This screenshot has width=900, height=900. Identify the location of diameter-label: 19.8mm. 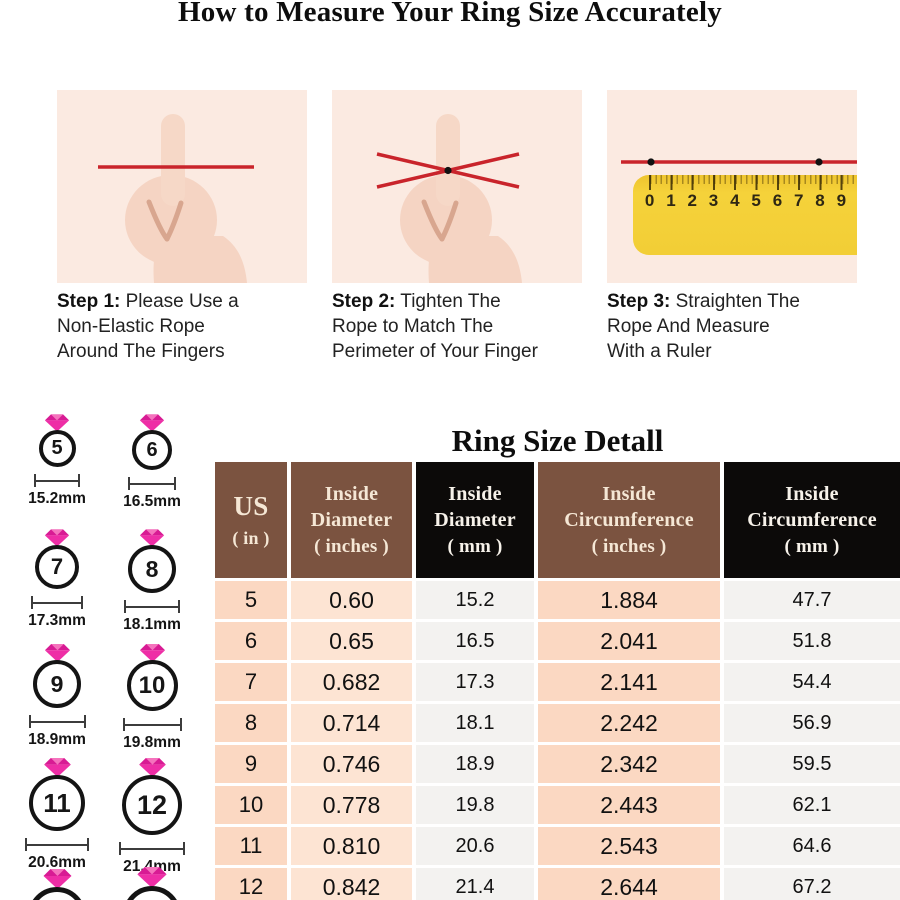
(152, 742).